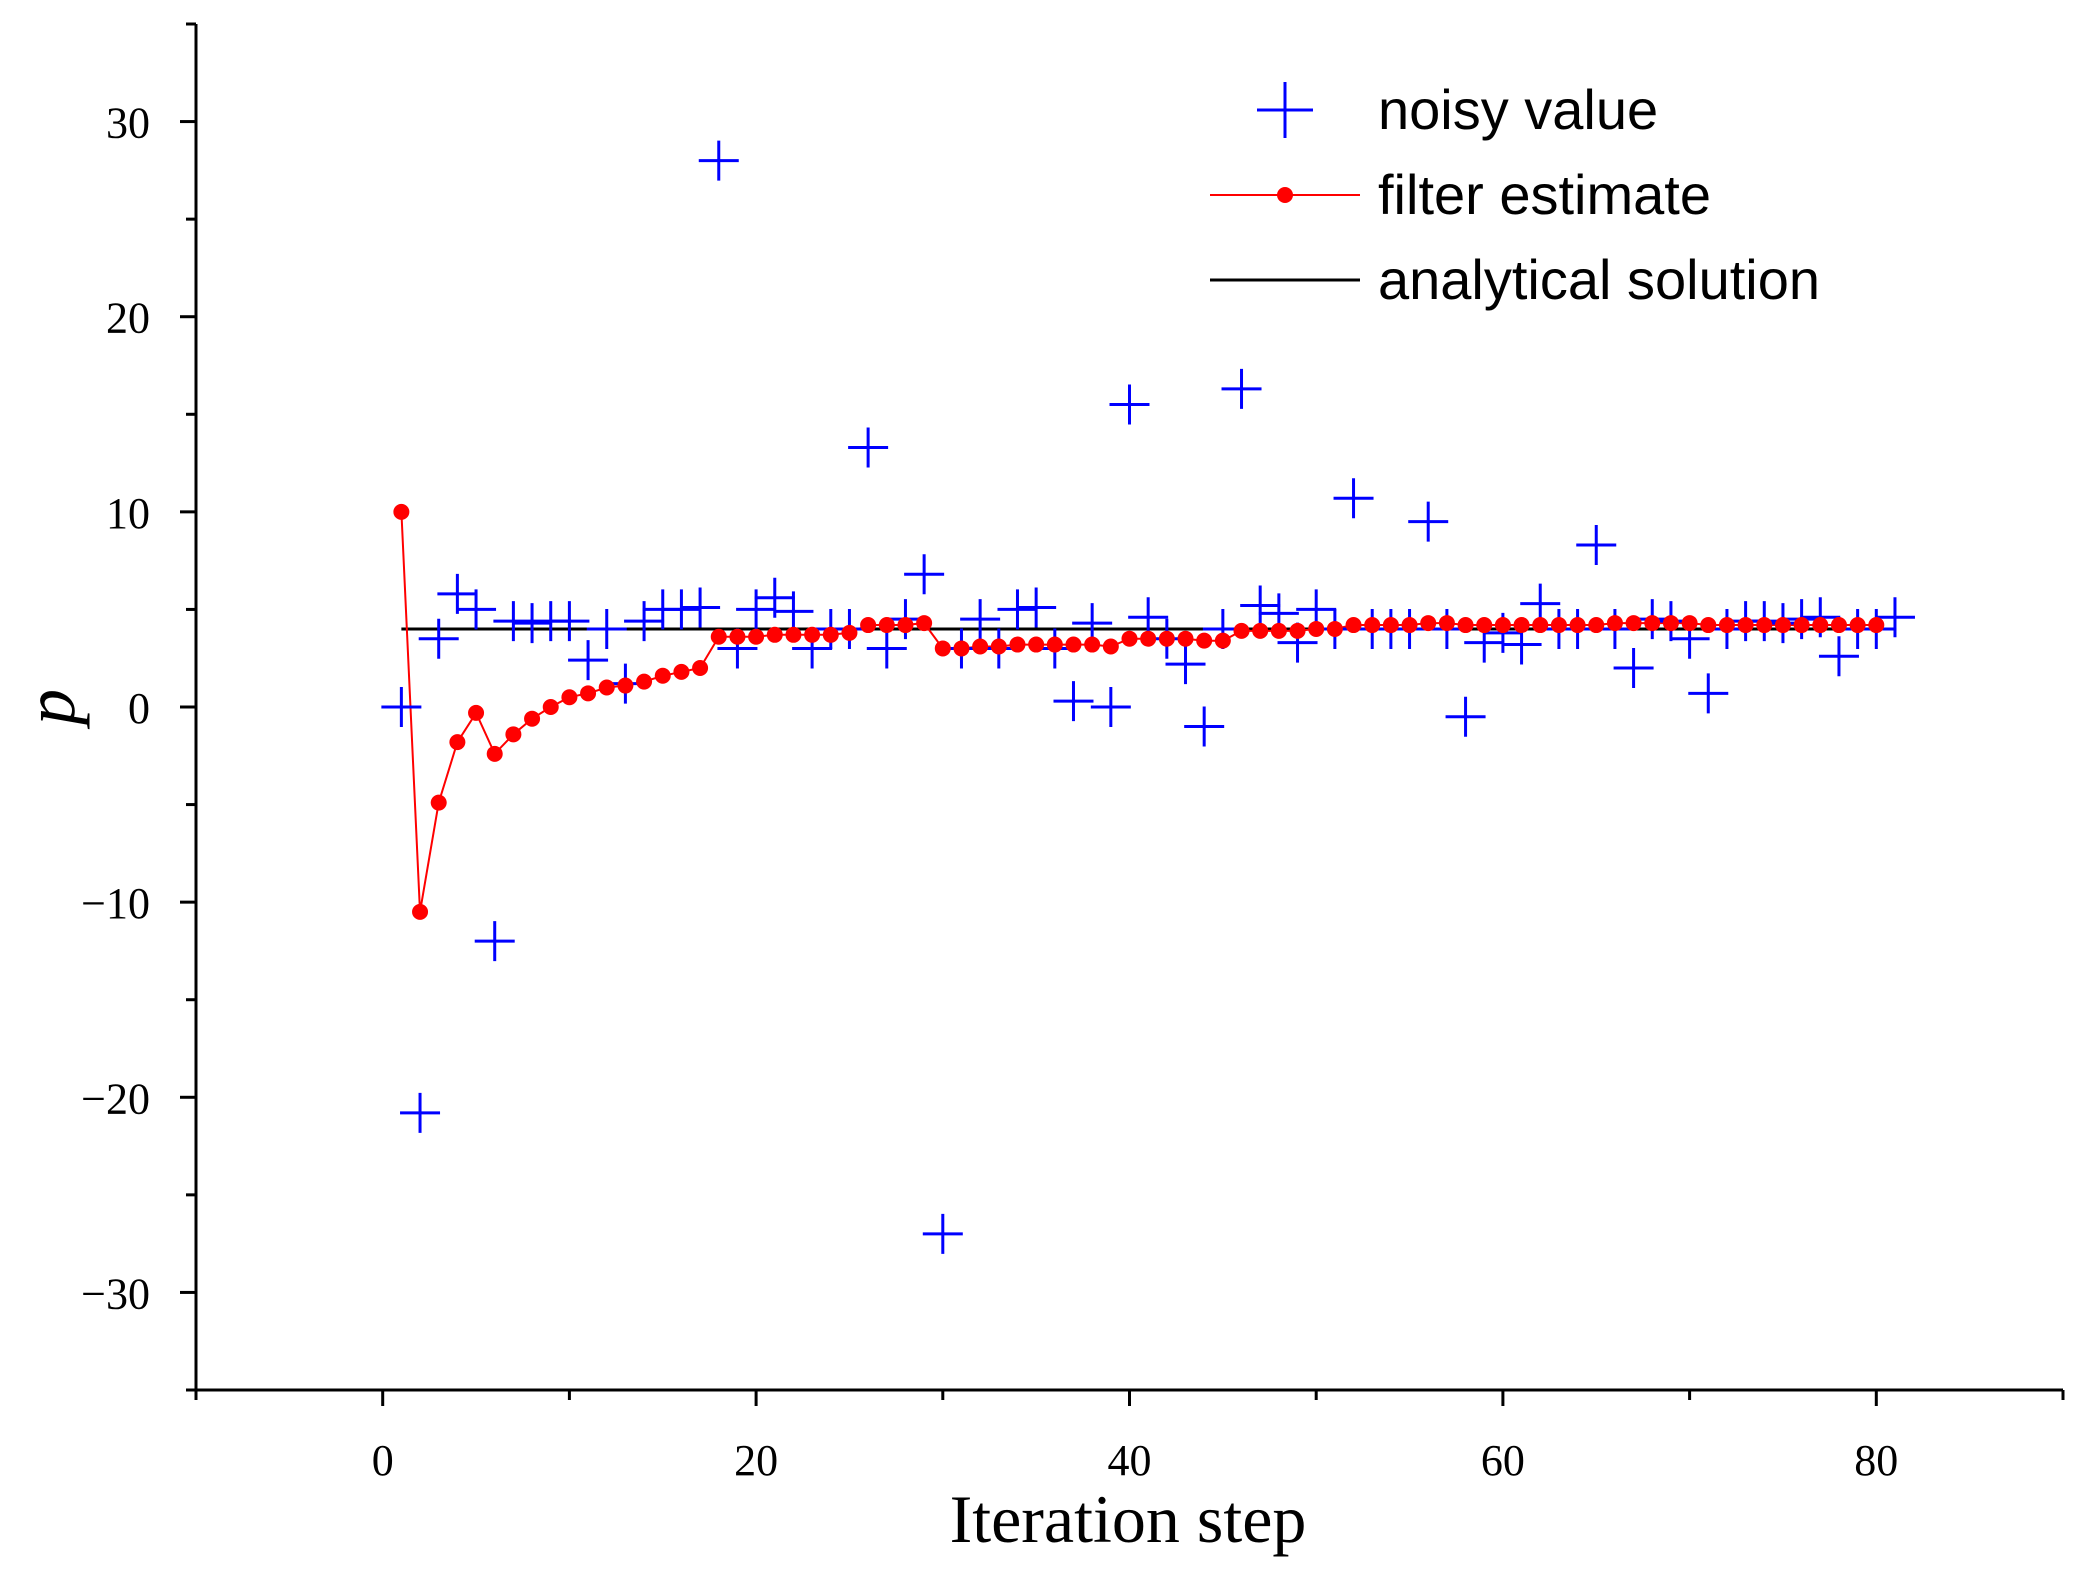 The height and width of the screenshot is (1573, 2077). What do you see at coordinates (383, 1460) in the screenshot?
I see `x-tick-label: 0` at bounding box center [383, 1460].